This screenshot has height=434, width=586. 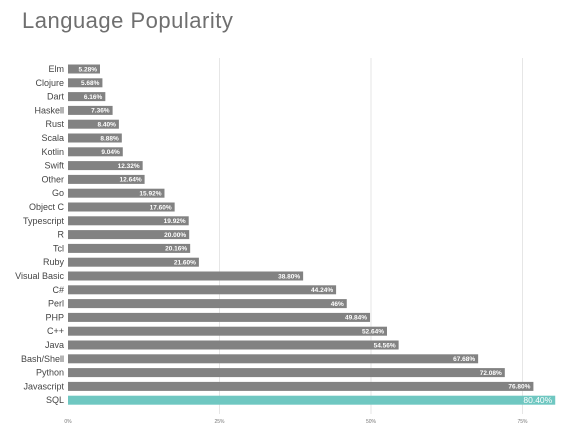 I want to click on value-label: 12.32%, so click(x=129, y=166).